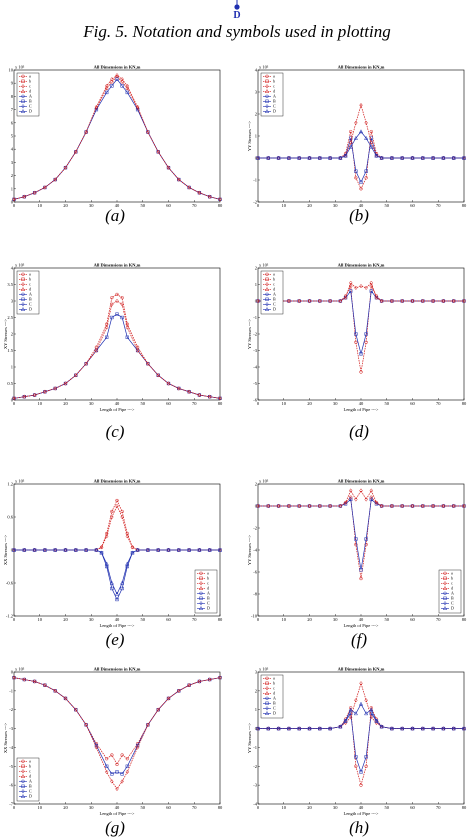 The image size is (474, 838). I want to click on x-tick-label: 0, so click(258, 403).